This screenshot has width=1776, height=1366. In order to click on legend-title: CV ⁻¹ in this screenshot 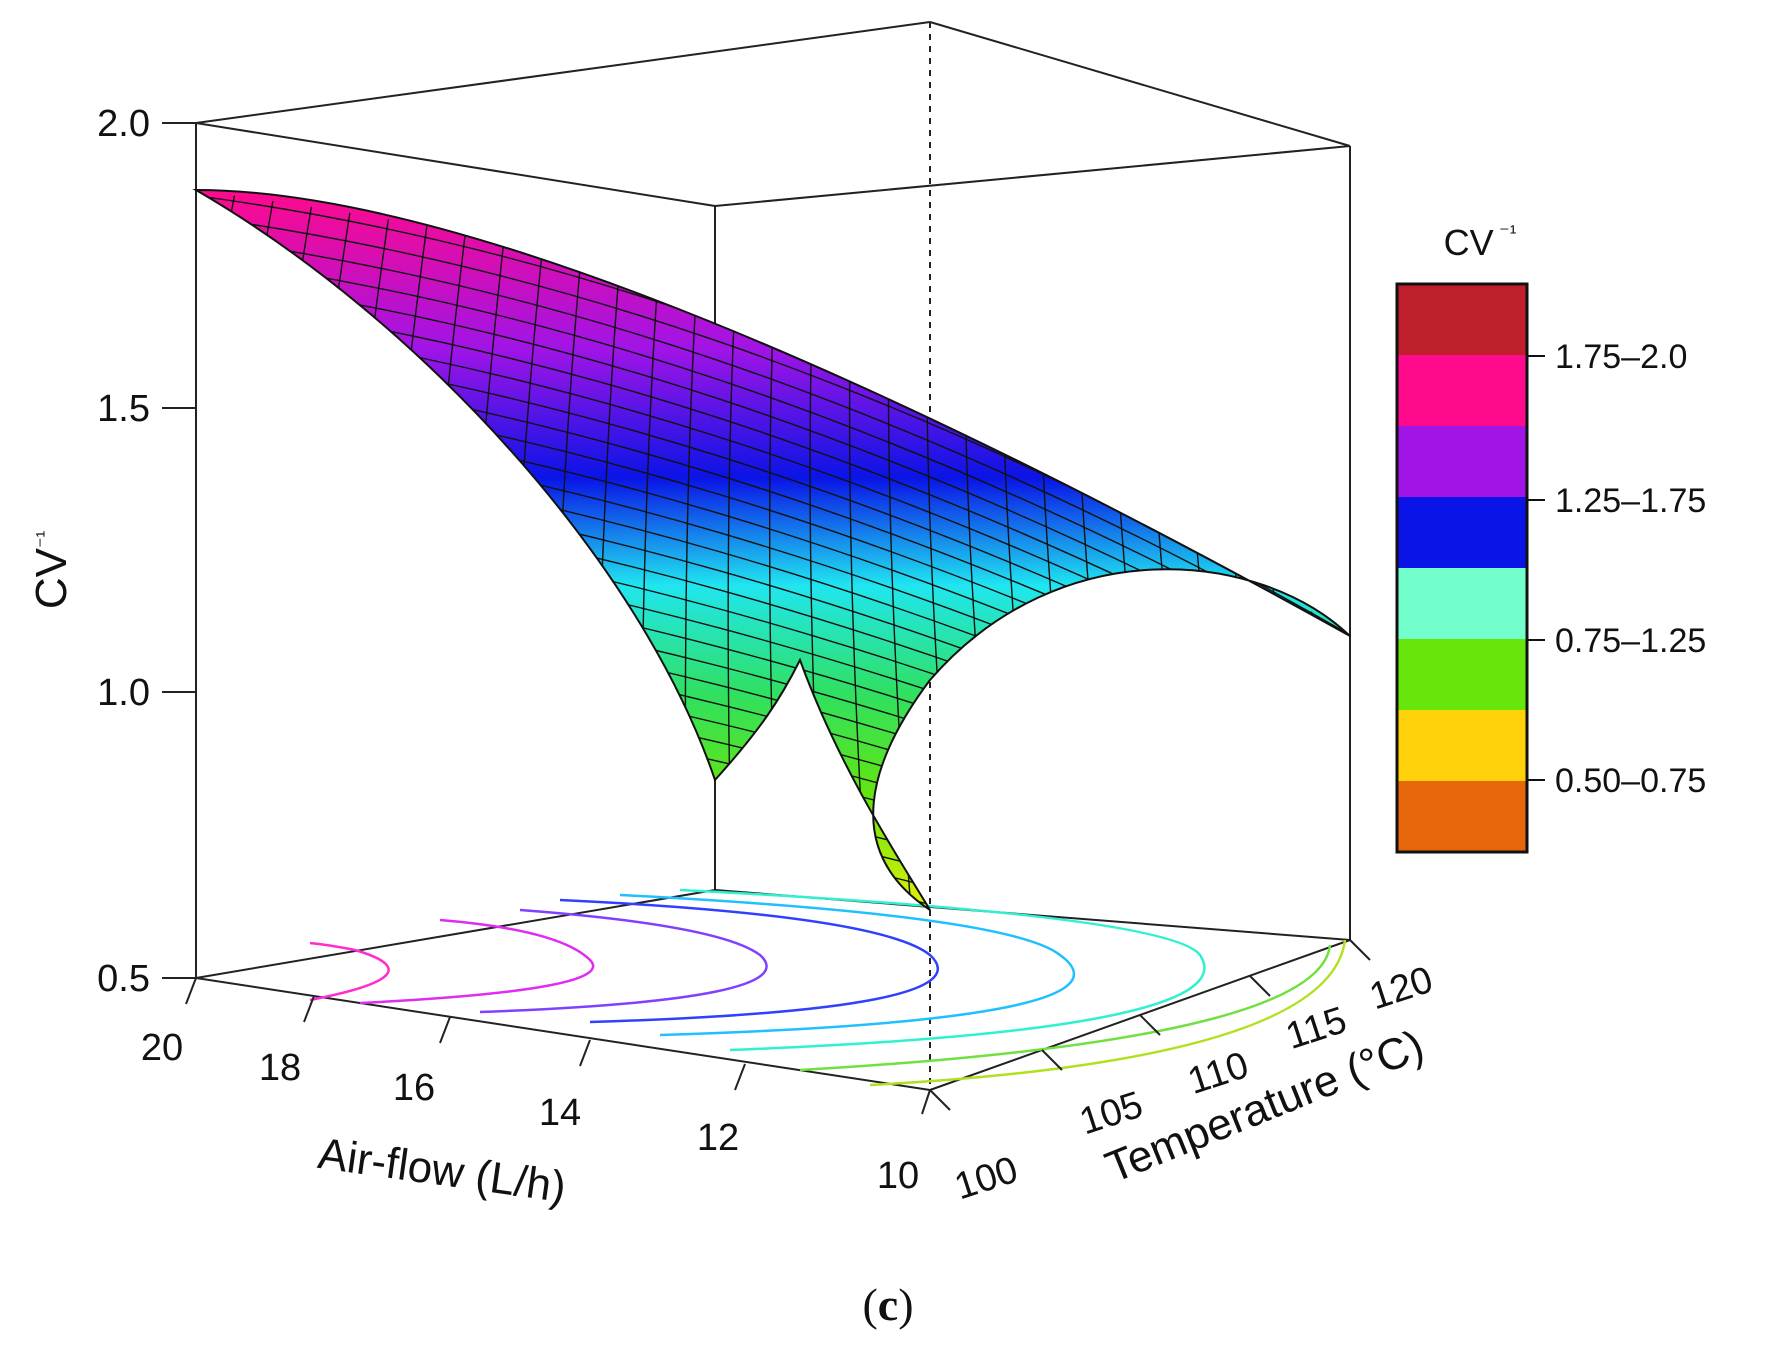, I will do `click(1480, 242)`.